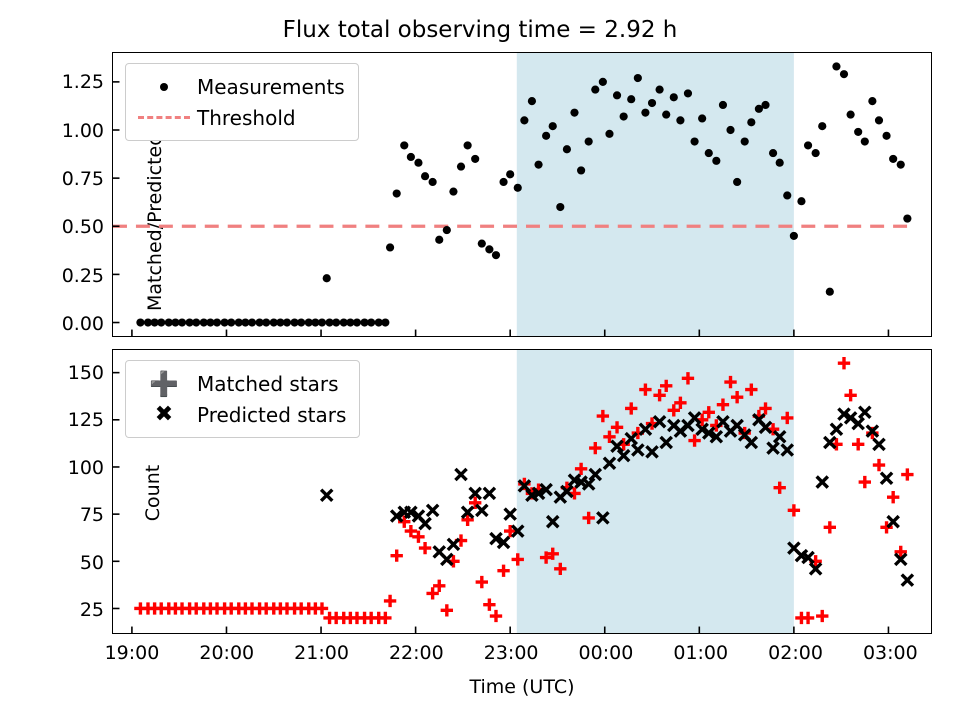 This screenshot has height=720, width=960. I want to click on legend-item-measurements: Measurements, so click(240, 86).